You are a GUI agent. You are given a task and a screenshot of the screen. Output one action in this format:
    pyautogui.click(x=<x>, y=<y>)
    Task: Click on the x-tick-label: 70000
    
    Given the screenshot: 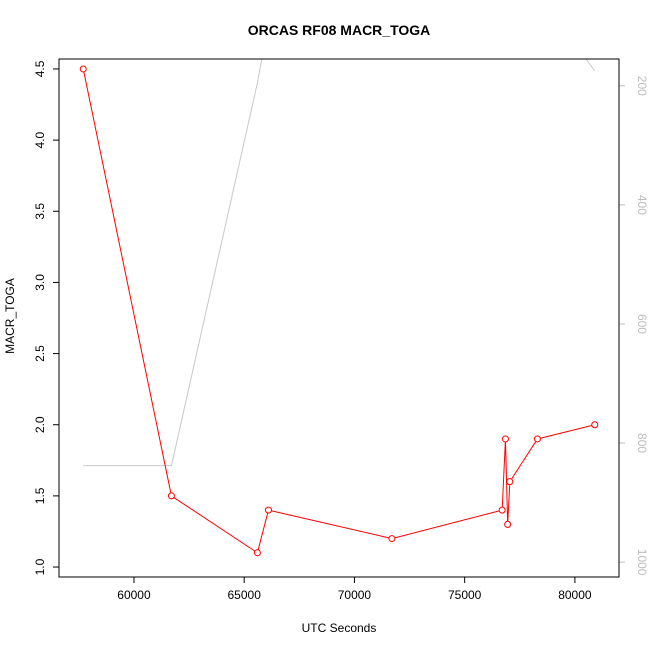 What is the action you would take?
    pyautogui.click(x=355, y=595)
    